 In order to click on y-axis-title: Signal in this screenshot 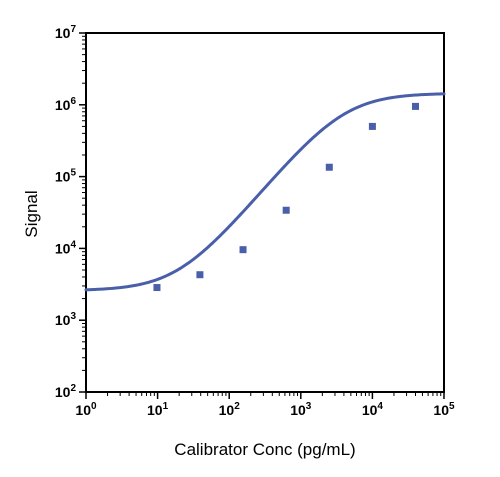, I will do `click(31, 213)`.